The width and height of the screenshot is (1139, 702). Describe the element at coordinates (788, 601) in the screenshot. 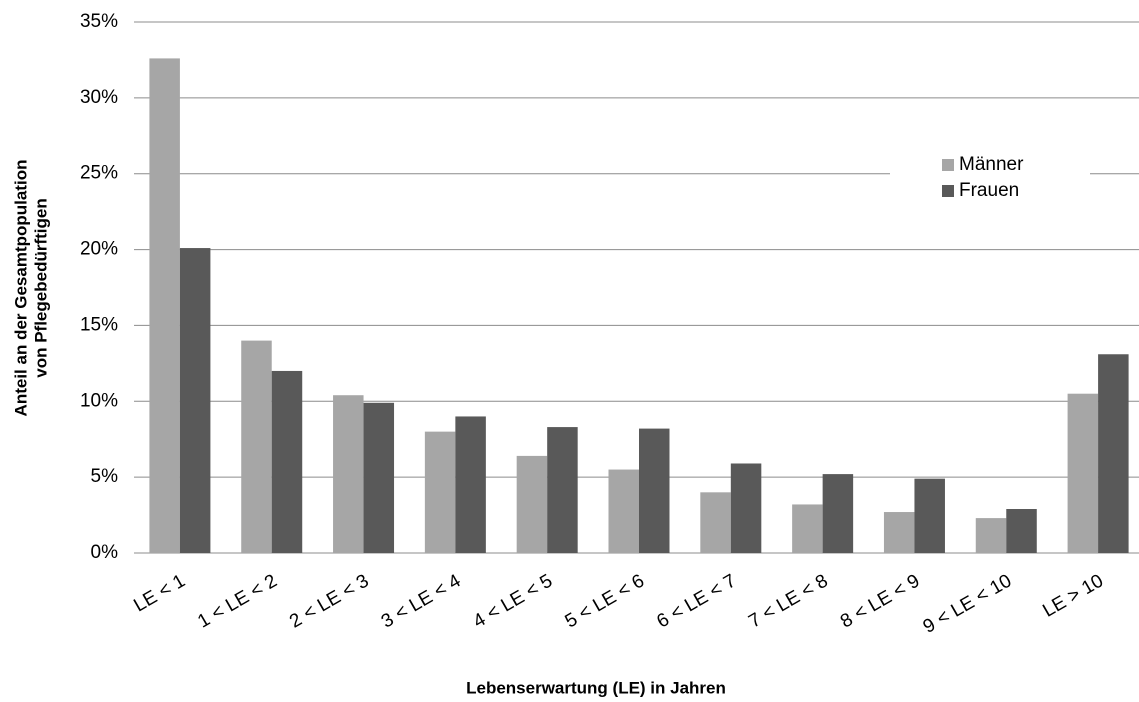

I see `x-tick-label: 7 < LE < 8` at that location.